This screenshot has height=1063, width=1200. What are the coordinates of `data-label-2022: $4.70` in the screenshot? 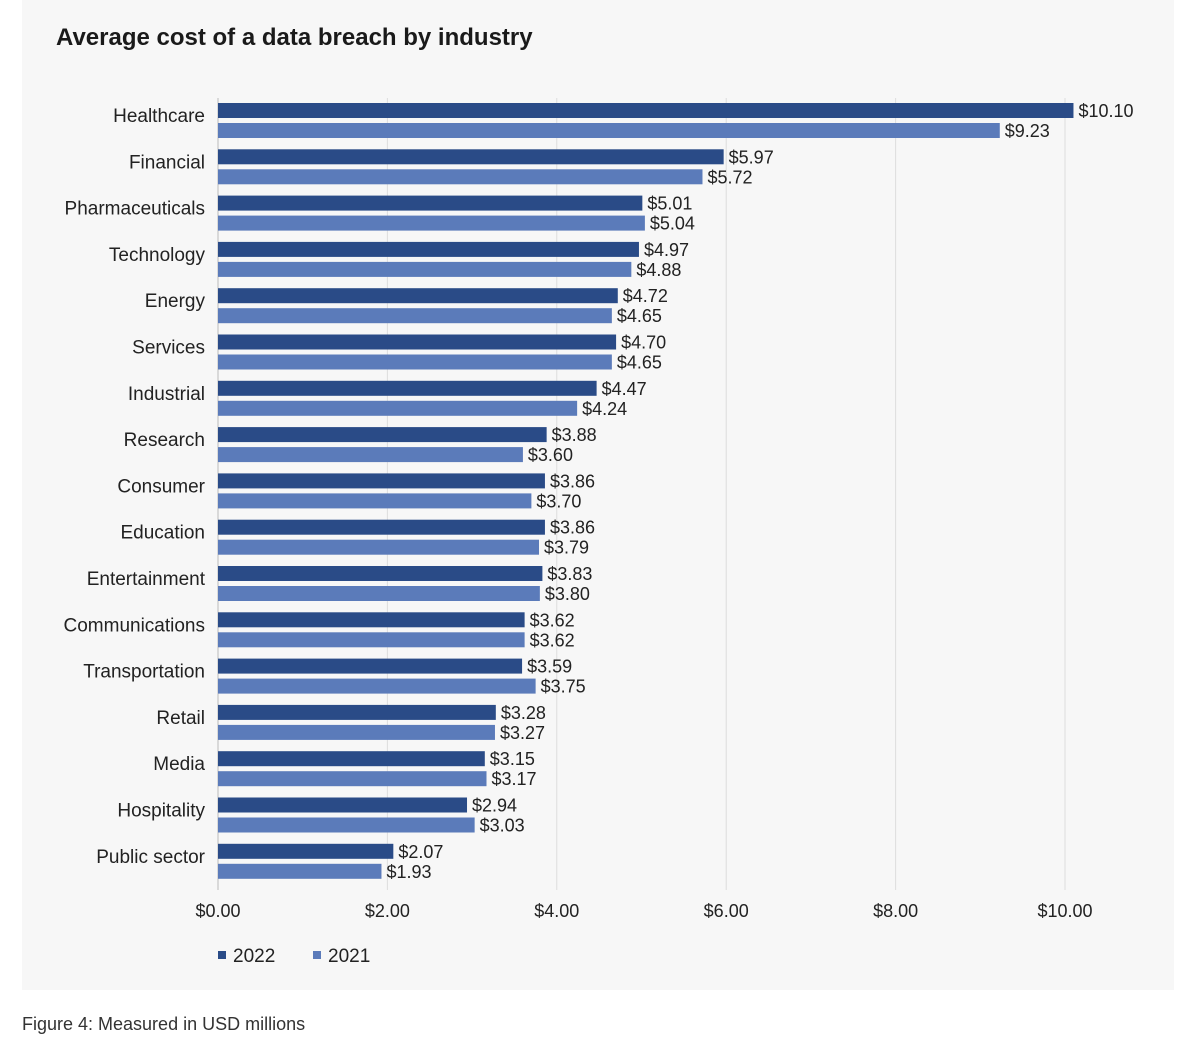 It's located at (643, 343).